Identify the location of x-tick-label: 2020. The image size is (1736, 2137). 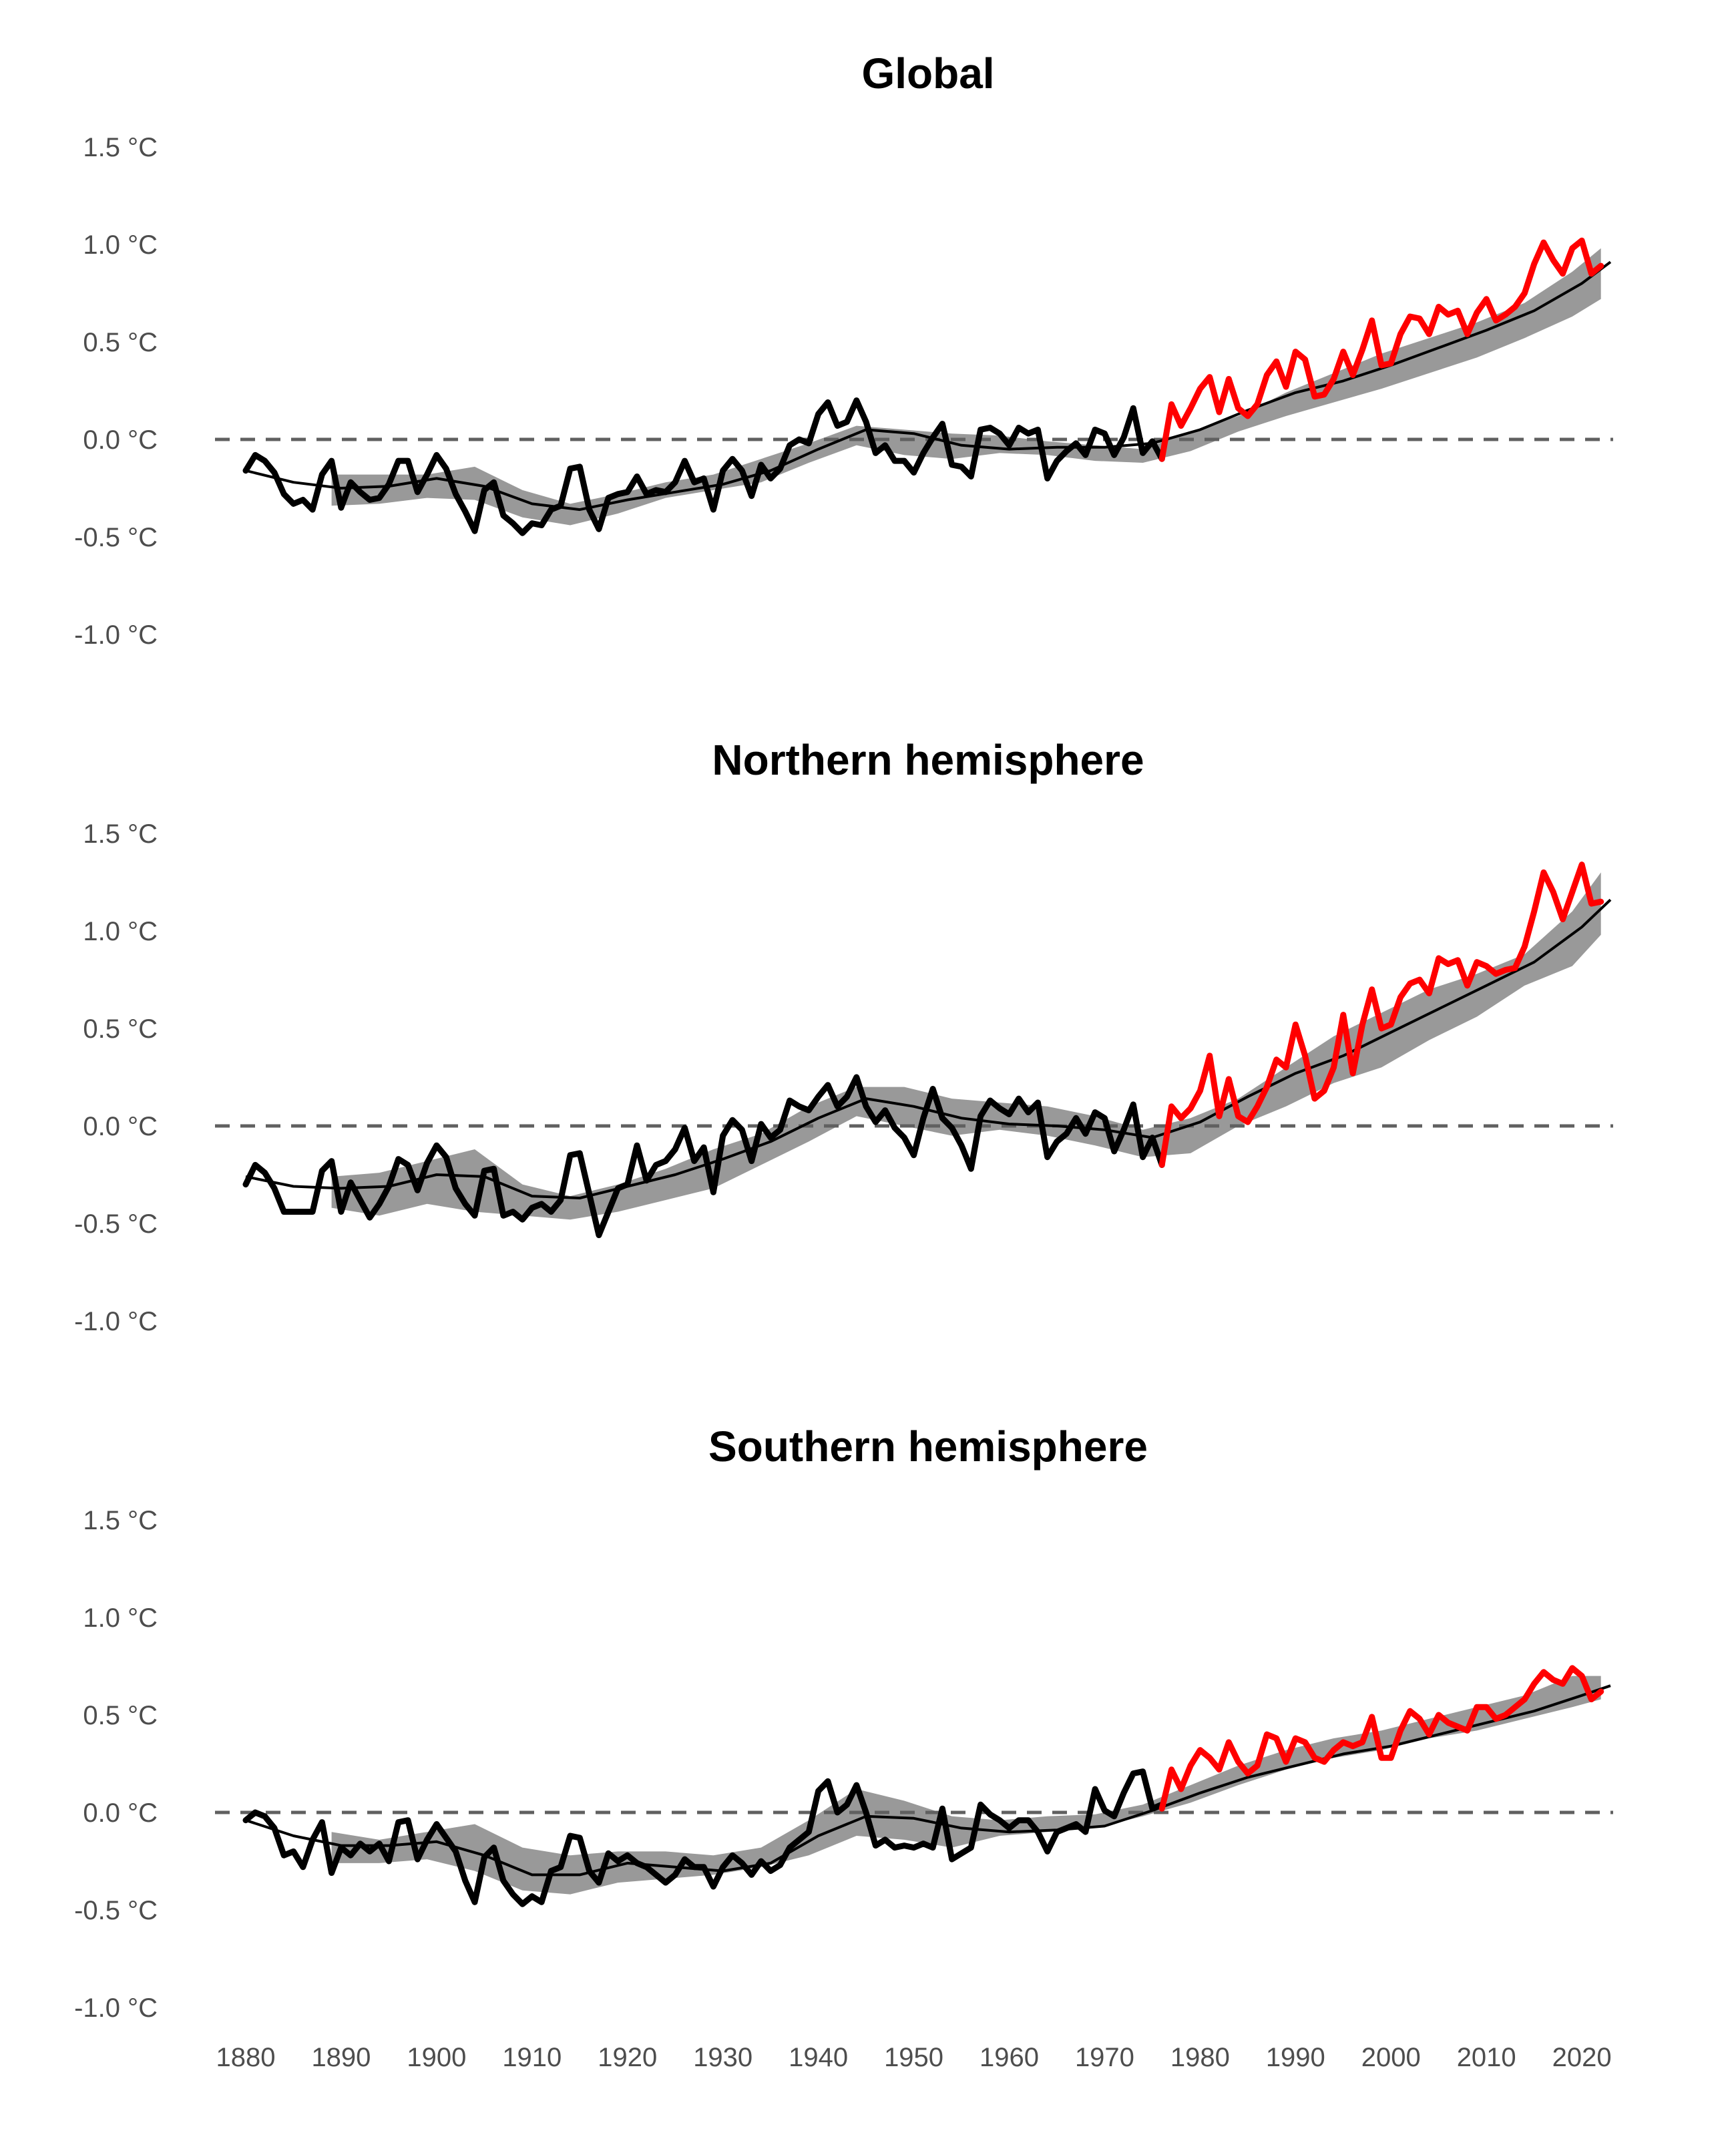
(1582, 2057).